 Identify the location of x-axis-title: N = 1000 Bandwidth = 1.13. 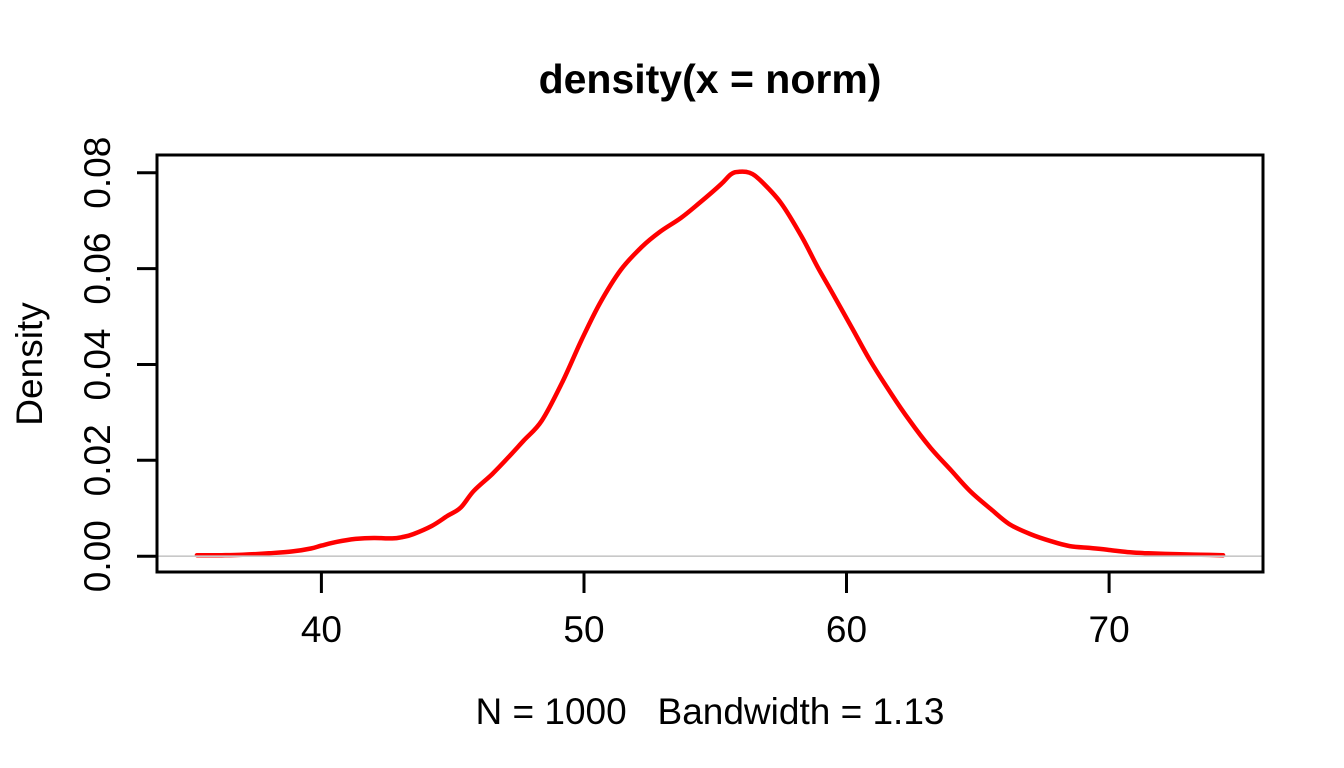
(709, 711).